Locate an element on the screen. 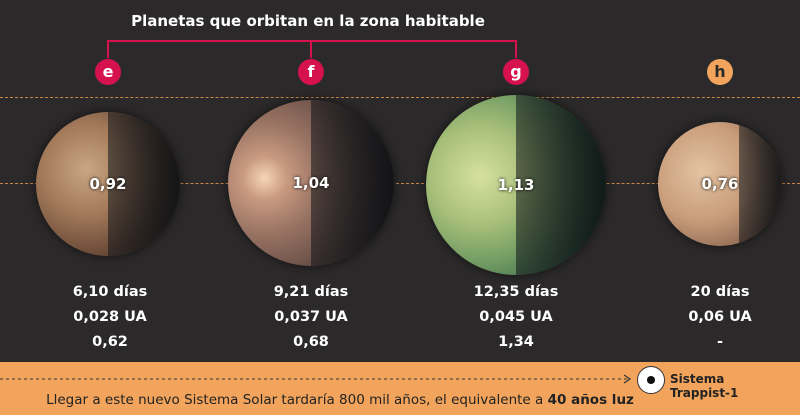 The height and width of the screenshot is (415, 800). trappist-system-icon is located at coordinates (651, 380).